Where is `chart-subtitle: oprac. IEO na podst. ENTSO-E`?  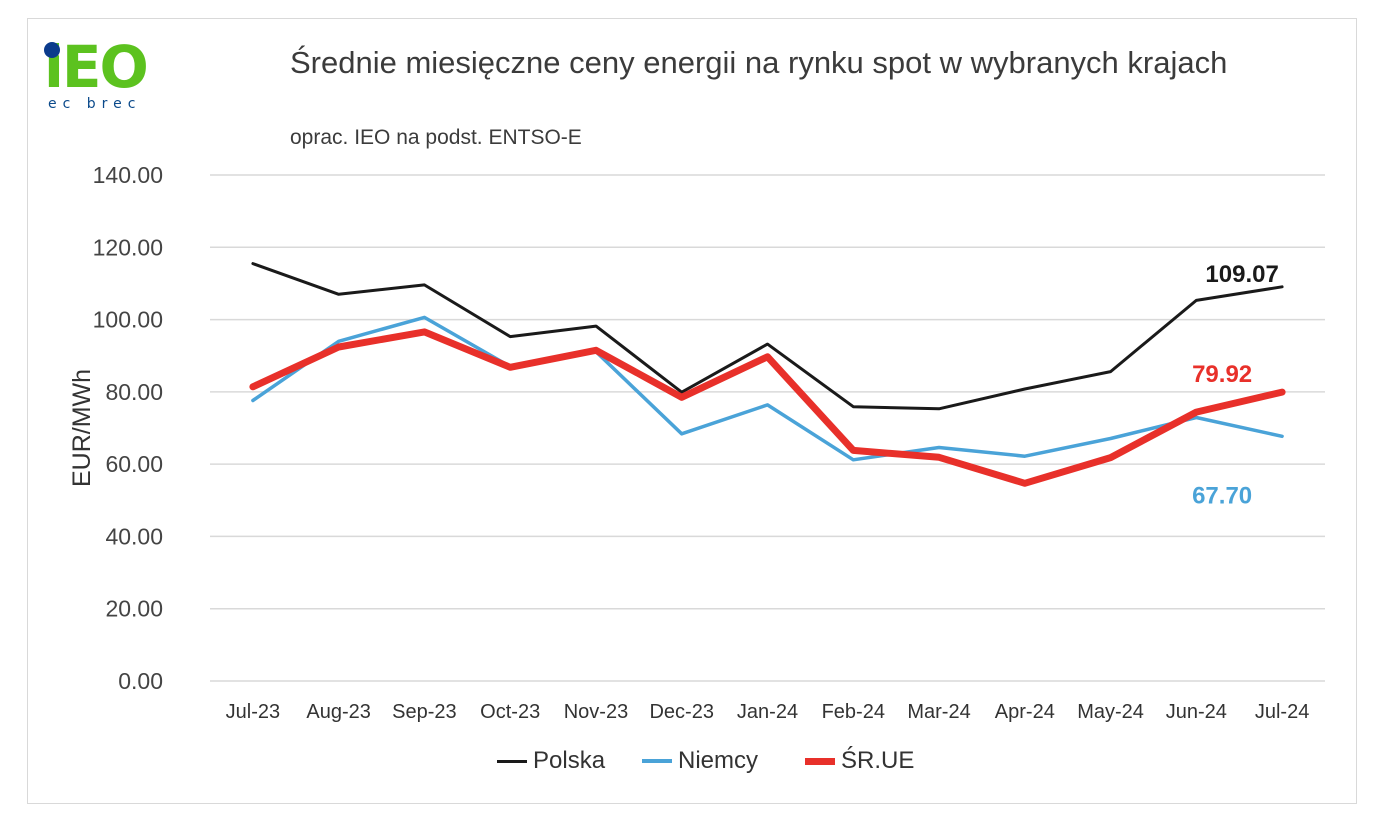
chart-subtitle: oprac. IEO na podst. ENTSO-E is located at coordinates (436, 137).